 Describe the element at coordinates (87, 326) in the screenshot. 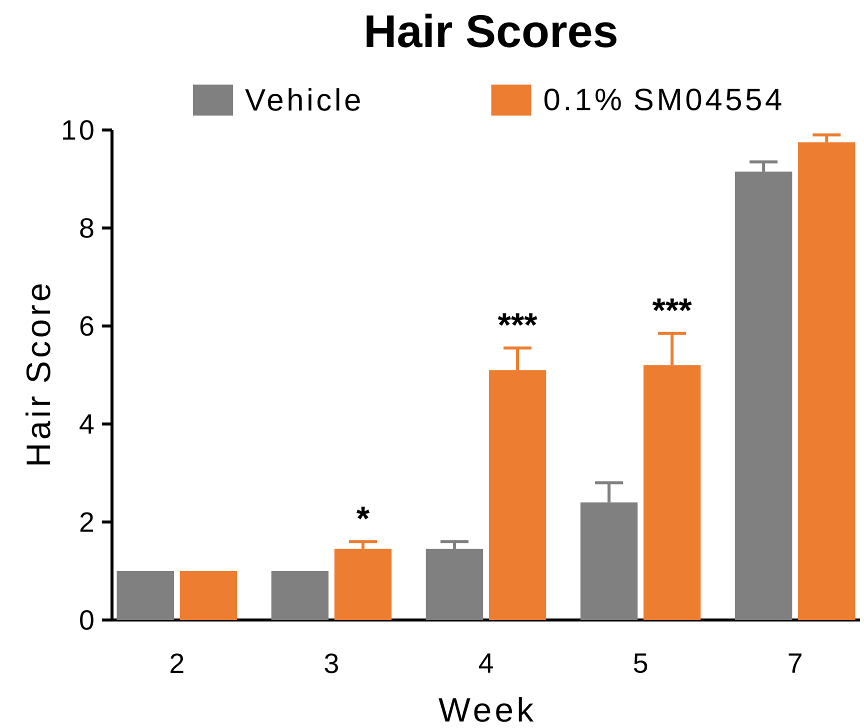

I see `y-tick-label: 6` at that location.